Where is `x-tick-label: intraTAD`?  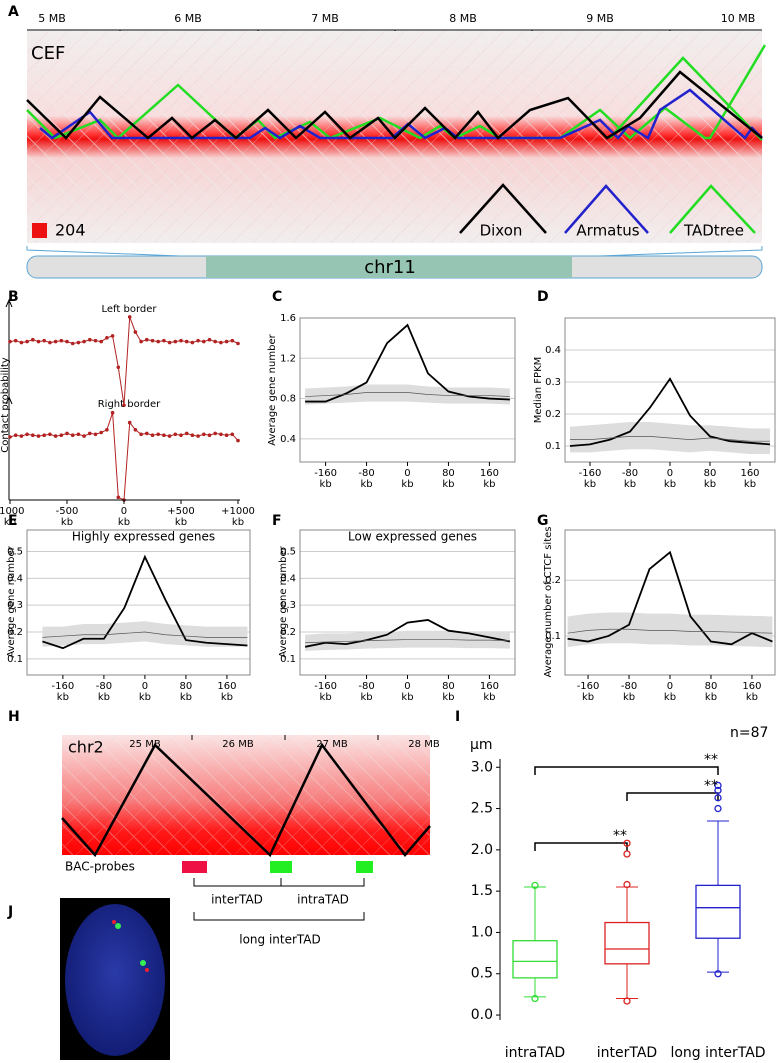
x-tick-label: intraTAD is located at coordinates (535, 1053).